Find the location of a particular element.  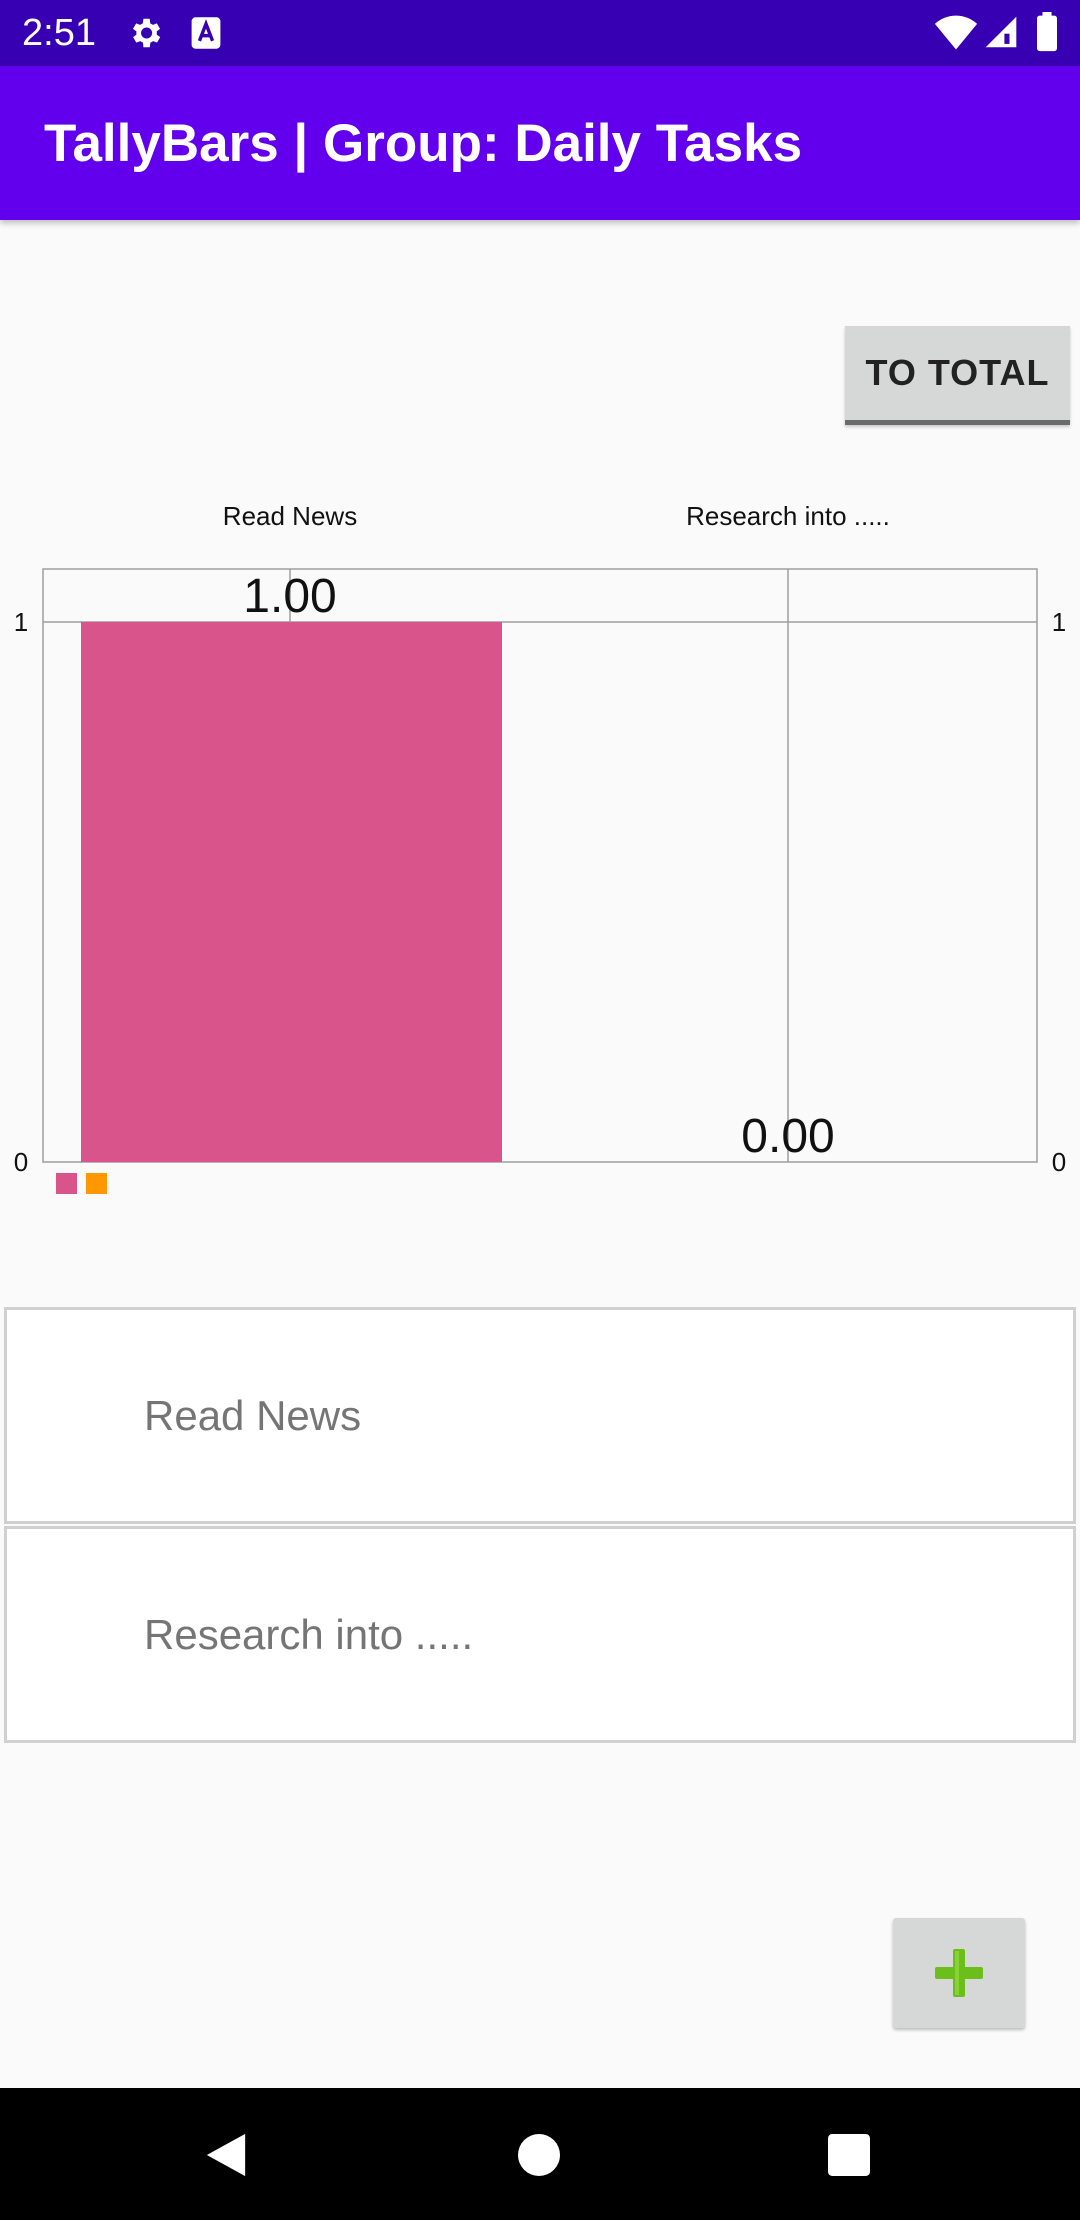

wifi-icon is located at coordinates (956, 33).